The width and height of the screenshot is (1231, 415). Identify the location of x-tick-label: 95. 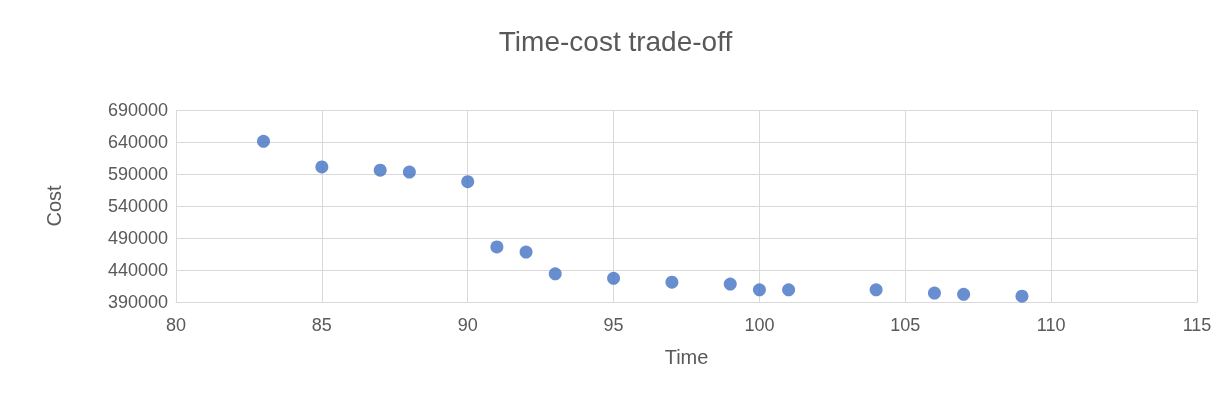
(613, 325).